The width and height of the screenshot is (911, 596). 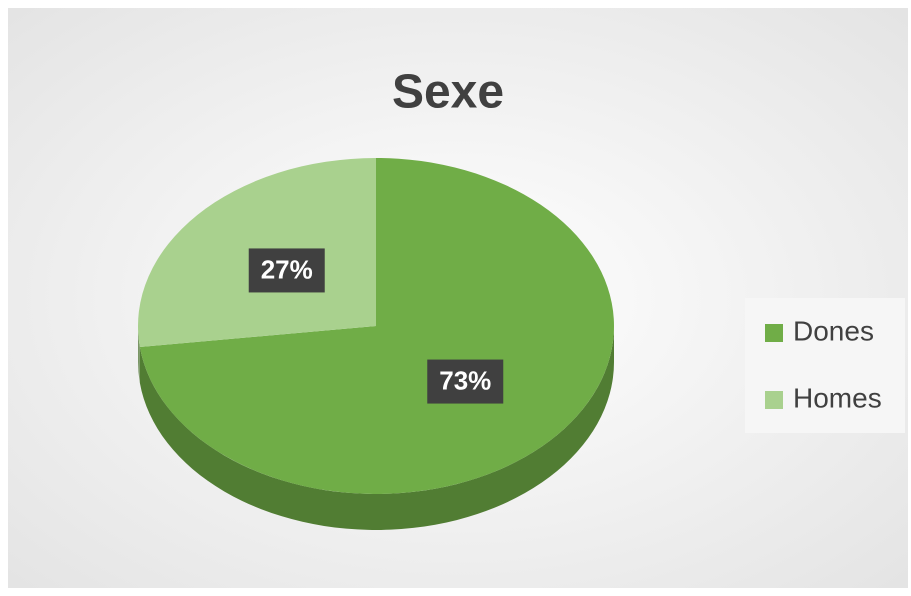 I want to click on slice-side, so click(x=139, y=355).